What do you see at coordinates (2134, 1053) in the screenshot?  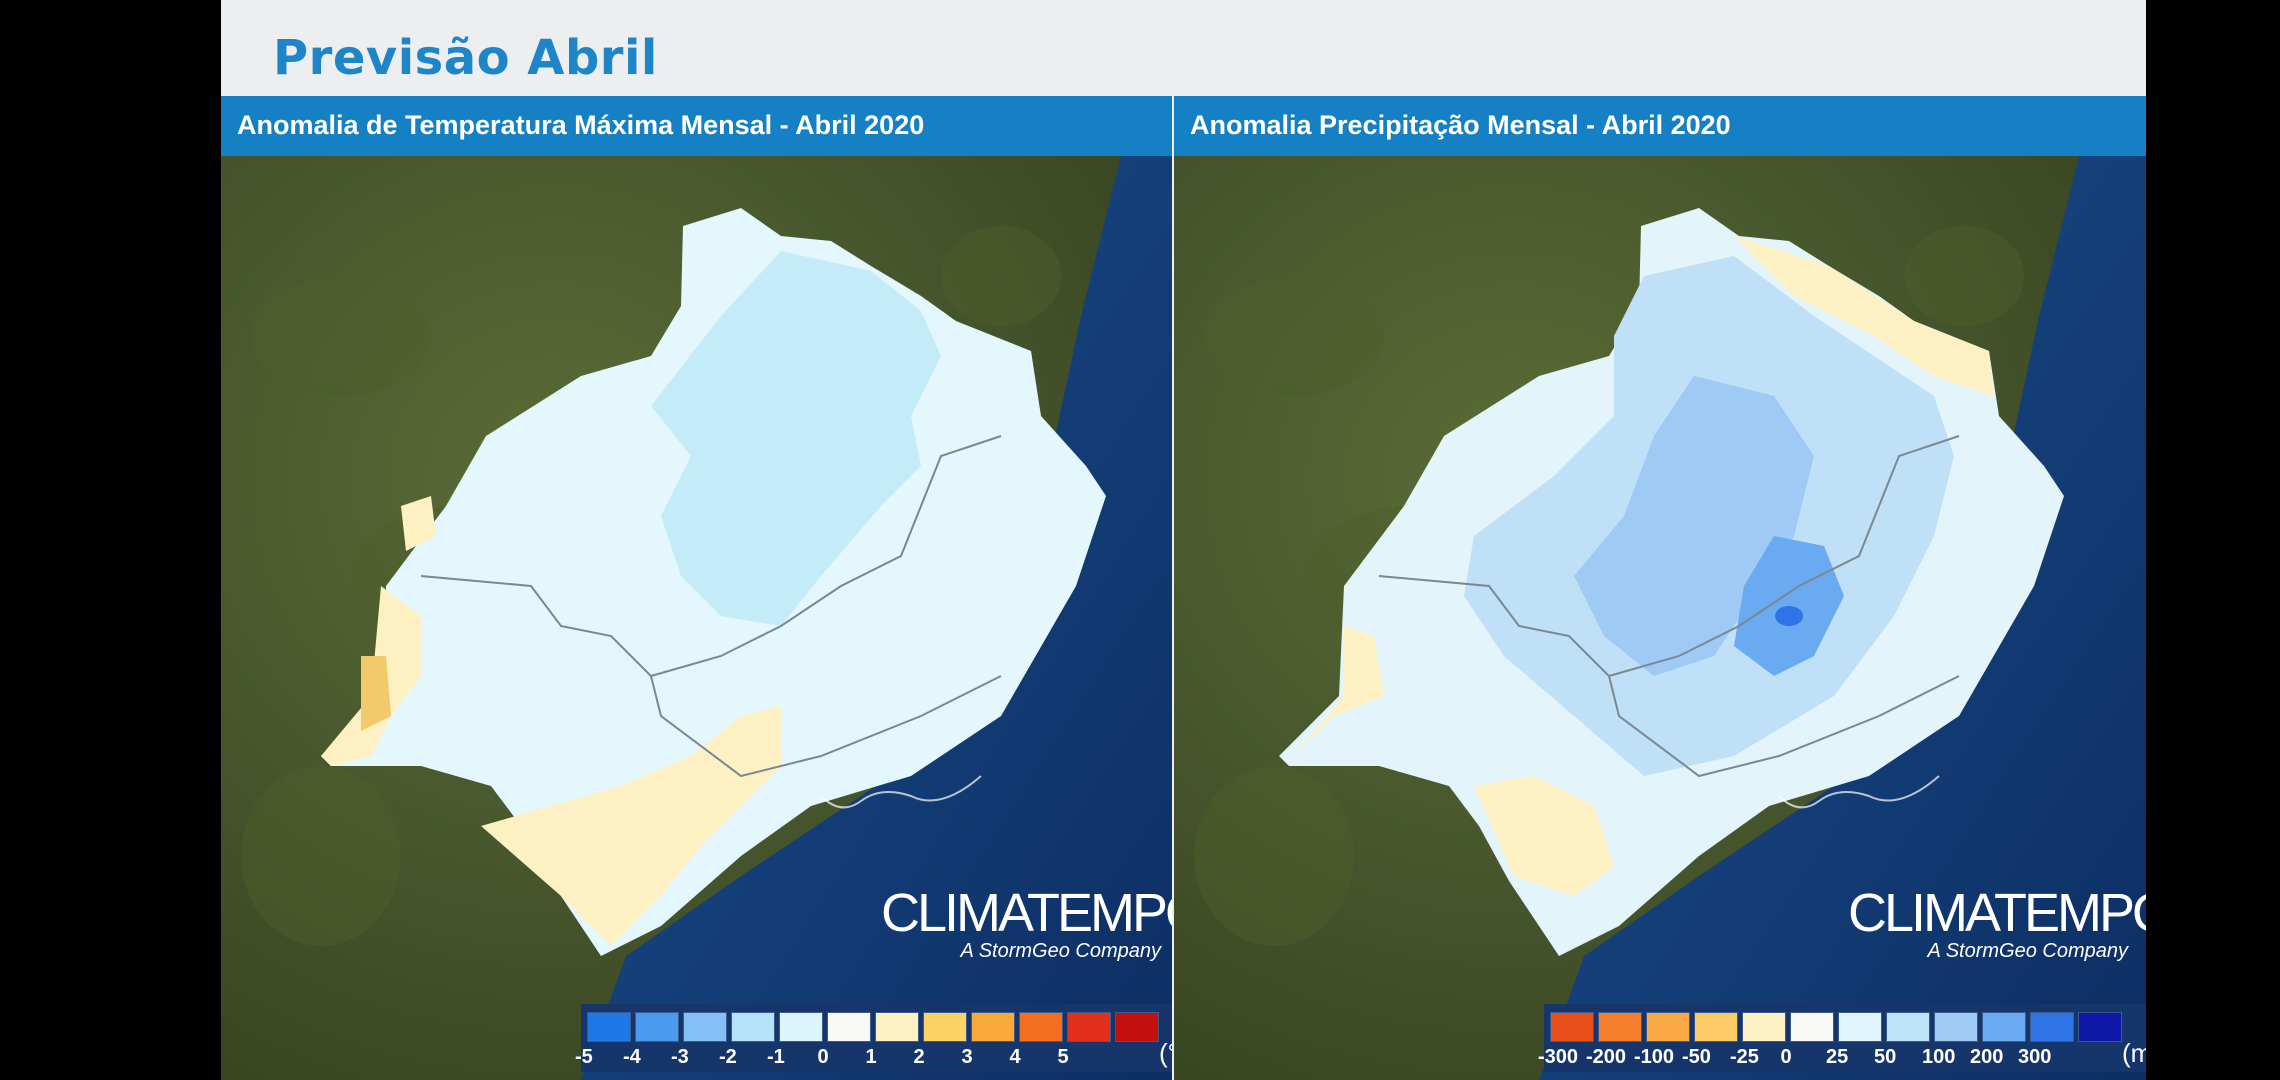 I see `legend-unit: (mm)` at bounding box center [2134, 1053].